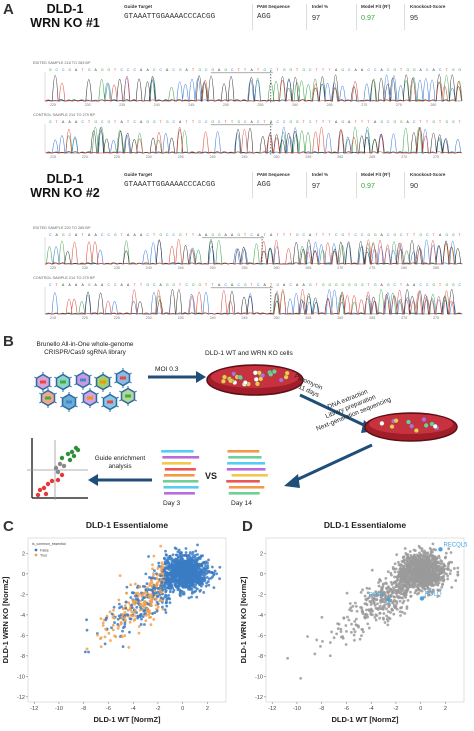 The image size is (474, 731). What do you see at coordinates (223, 381) in the screenshot?
I see `cell-dot` at bounding box center [223, 381].